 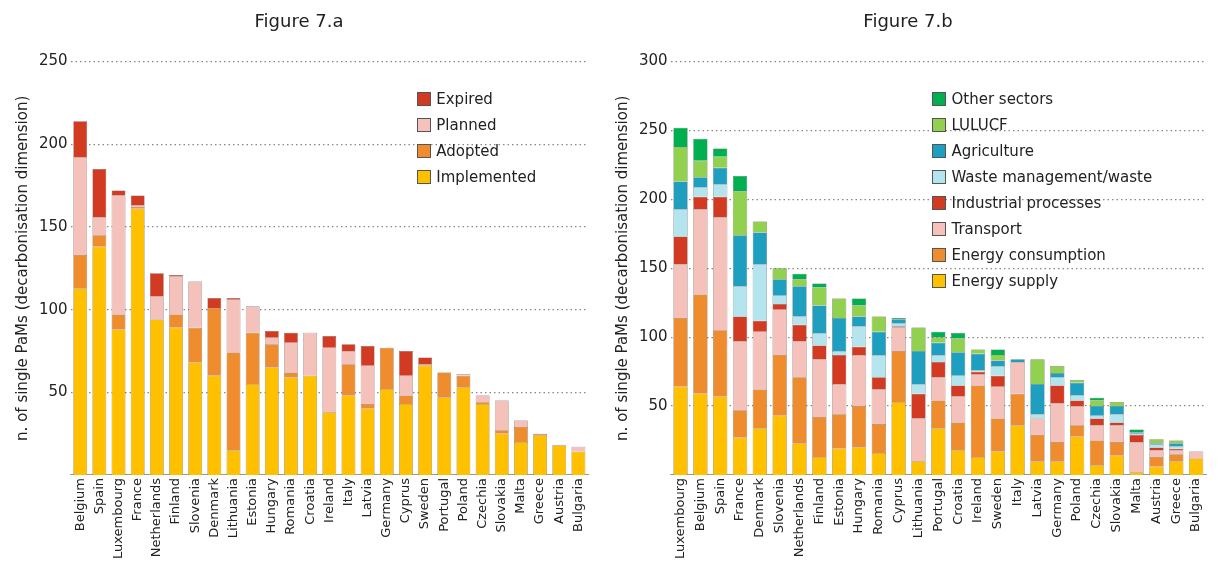 What do you see at coordinates (1005, 281) in the screenshot?
I see `legend-label: Energy supply` at bounding box center [1005, 281].